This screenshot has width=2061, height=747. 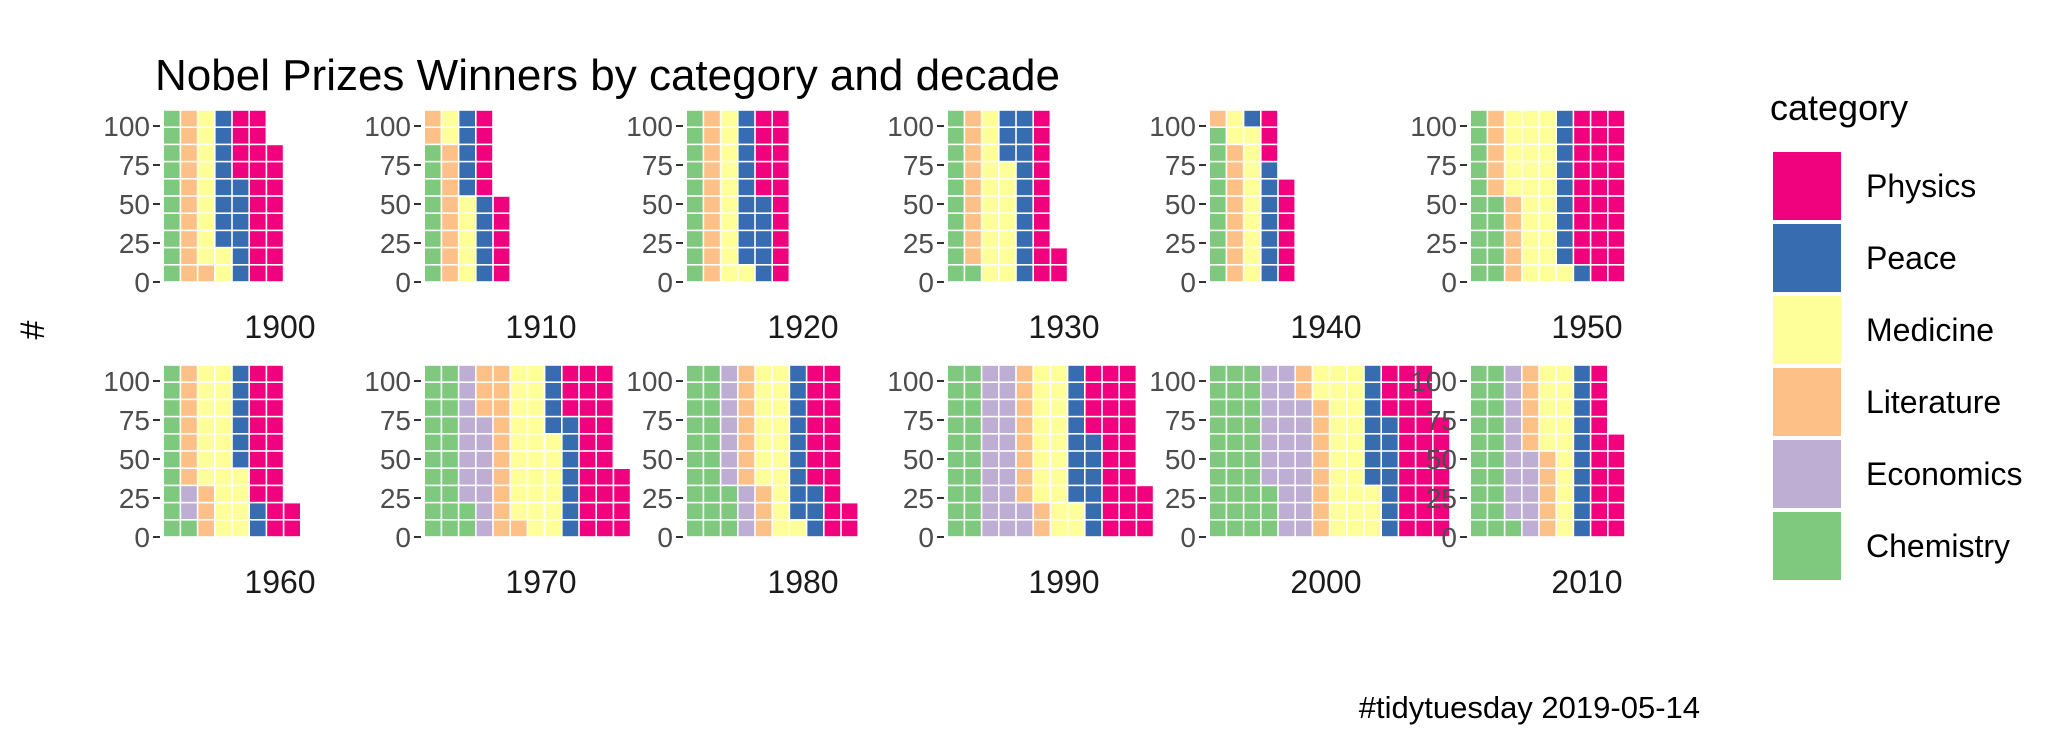 What do you see at coordinates (802, 582) in the screenshot?
I see `decade-label: 1980` at bounding box center [802, 582].